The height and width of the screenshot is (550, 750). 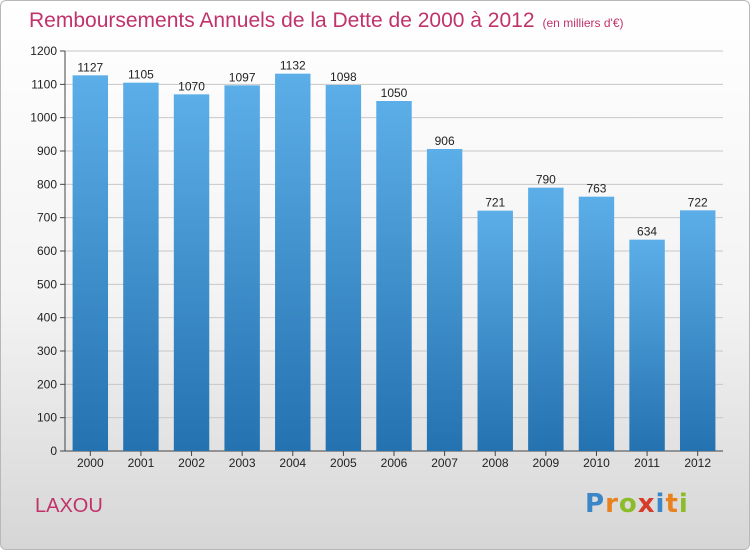 What do you see at coordinates (53, 451) in the screenshot?
I see `y-tick-label: 0` at bounding box center [53, 451].